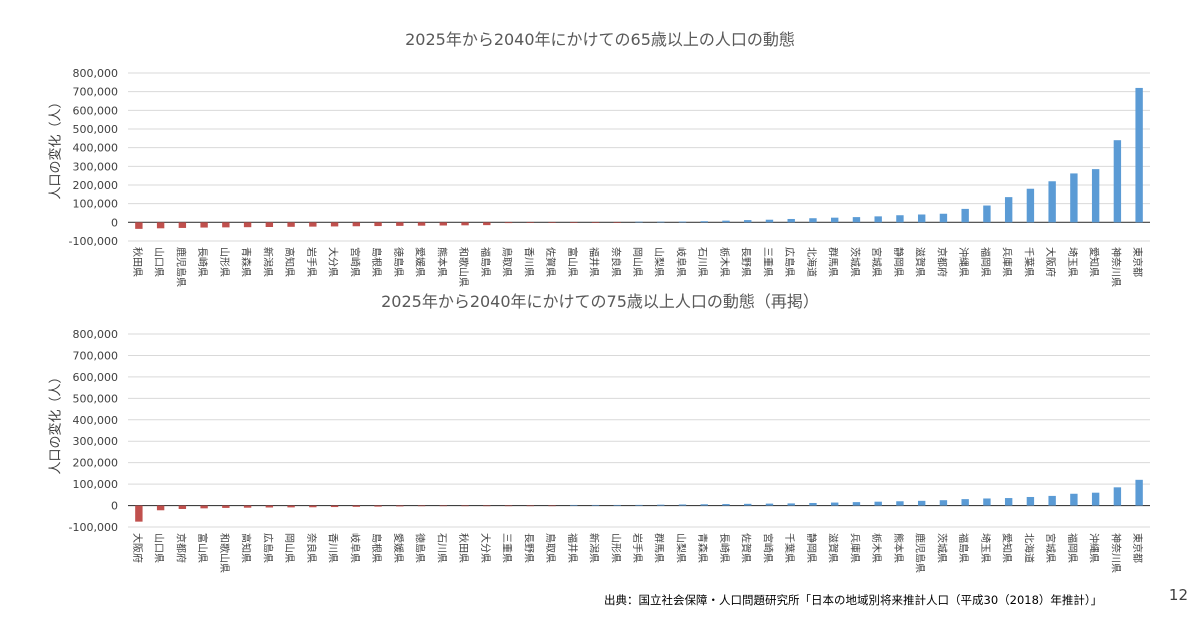 The image size is (1200, 617). I want to click on x-tick-label: 岩手県, so click(637, 548).